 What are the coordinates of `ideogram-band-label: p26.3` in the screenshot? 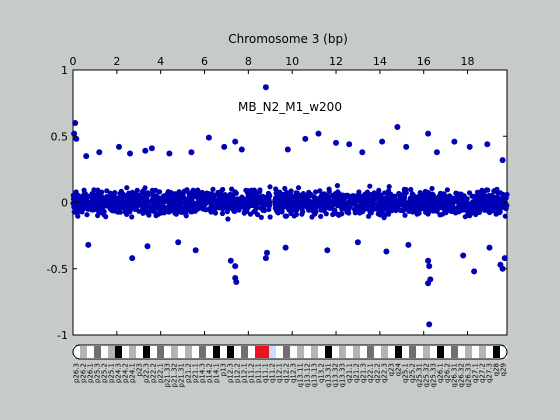 It's located at (77, 373).